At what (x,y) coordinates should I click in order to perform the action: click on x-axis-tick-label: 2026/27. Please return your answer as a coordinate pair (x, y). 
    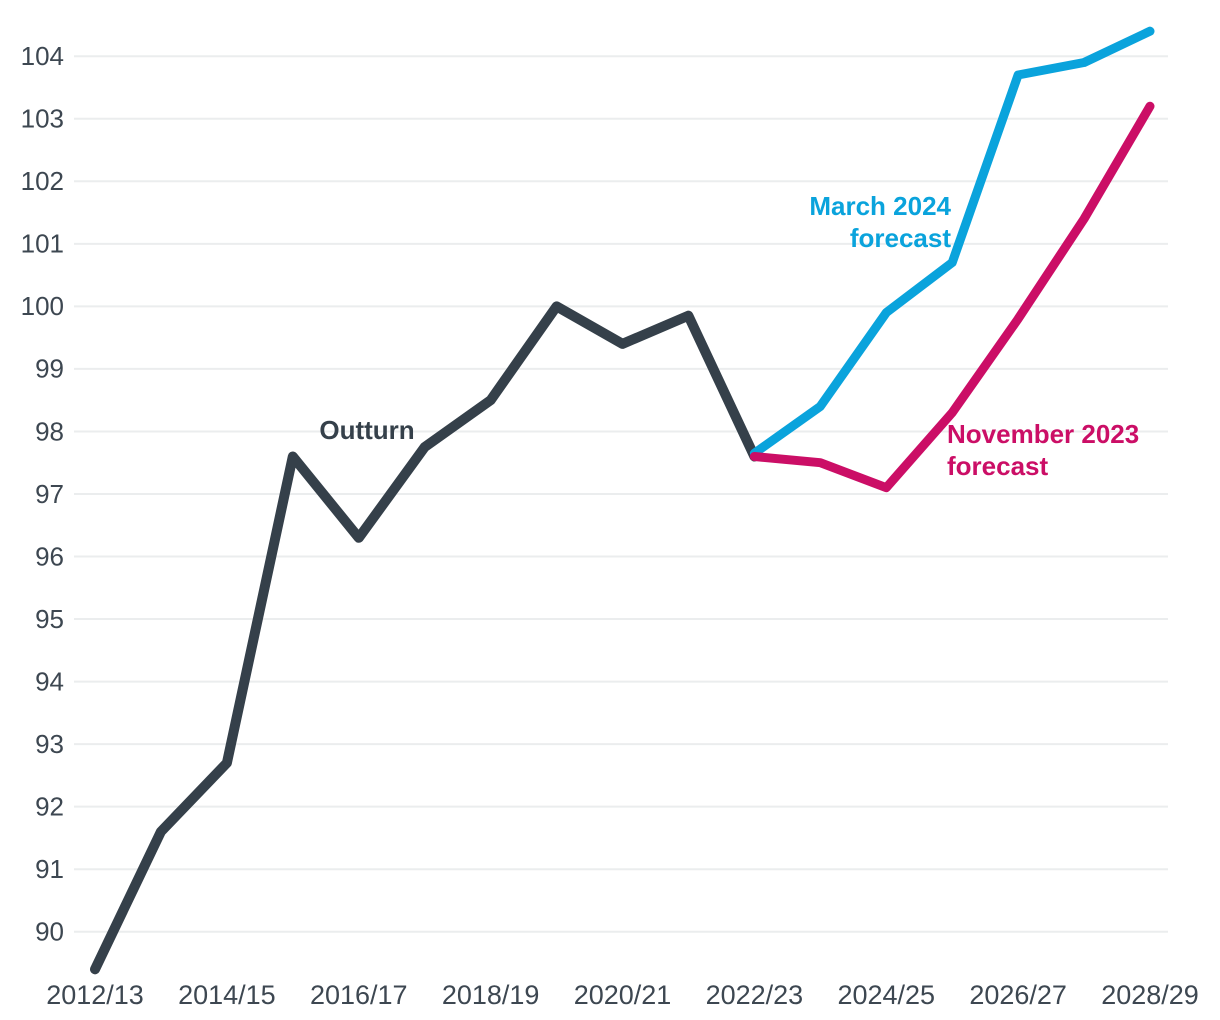
    Looking at the image, I should click on (1018, 995).